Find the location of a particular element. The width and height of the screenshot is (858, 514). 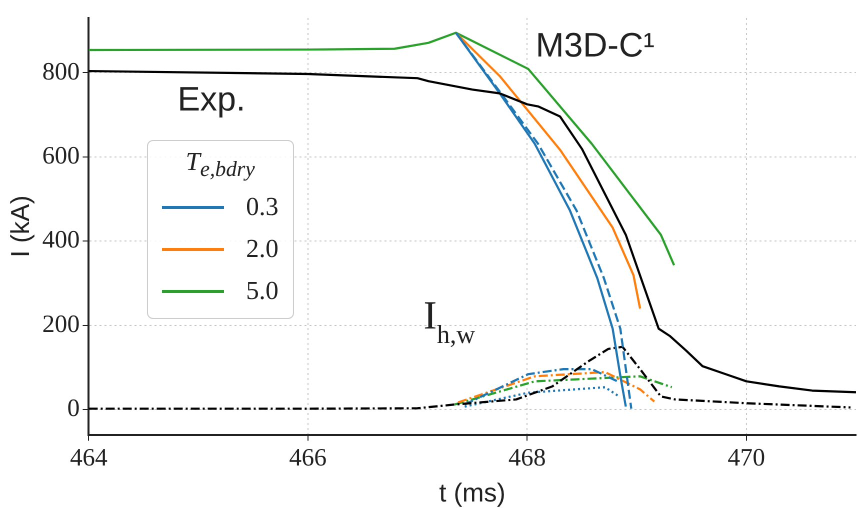

legend-label: 2.0 is located at coordinates (262, 249).